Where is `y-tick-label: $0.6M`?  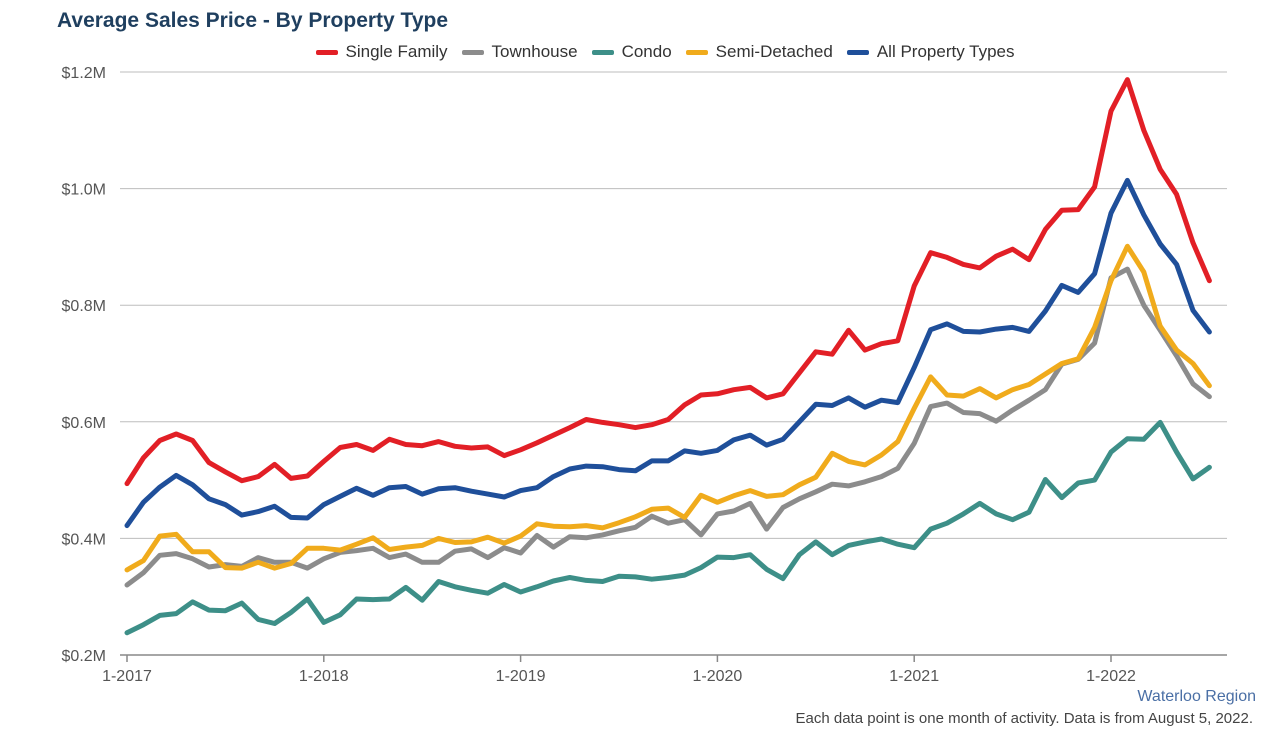 y-tick-label: $0.6M is located at coordinates (84, 423).